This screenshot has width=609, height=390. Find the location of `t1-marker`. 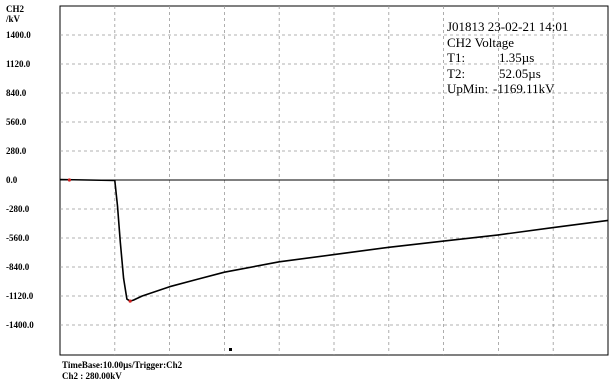

t1-marker is located at coordinates (69, 180).